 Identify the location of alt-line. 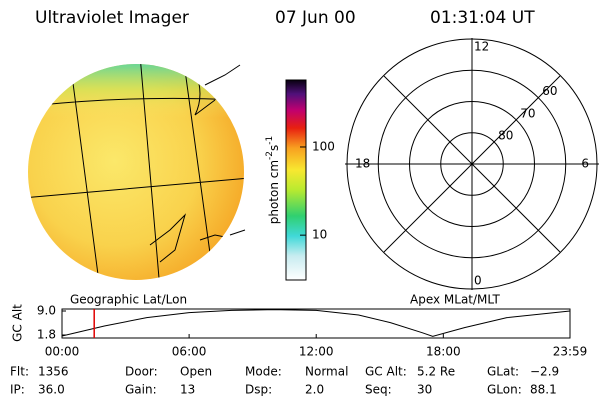
(316, 323).